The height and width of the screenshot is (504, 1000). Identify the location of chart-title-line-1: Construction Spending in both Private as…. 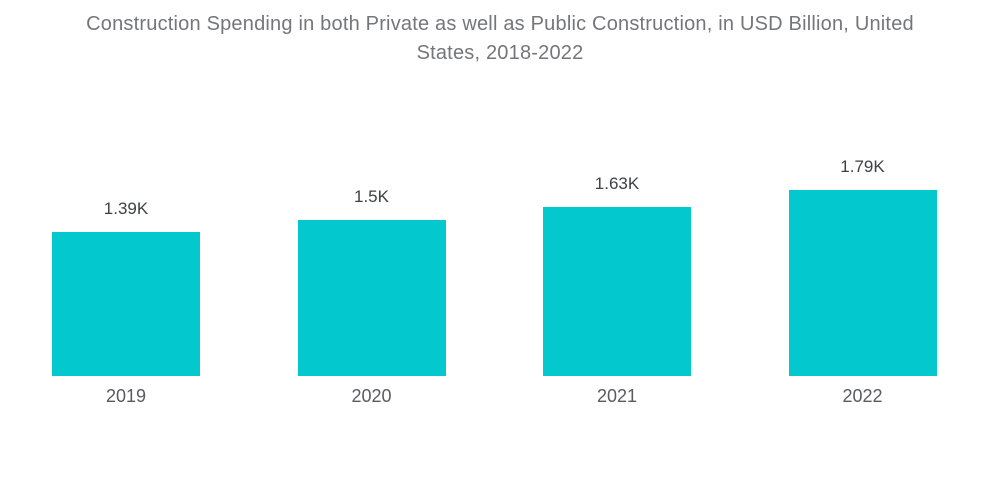
(500, 24).